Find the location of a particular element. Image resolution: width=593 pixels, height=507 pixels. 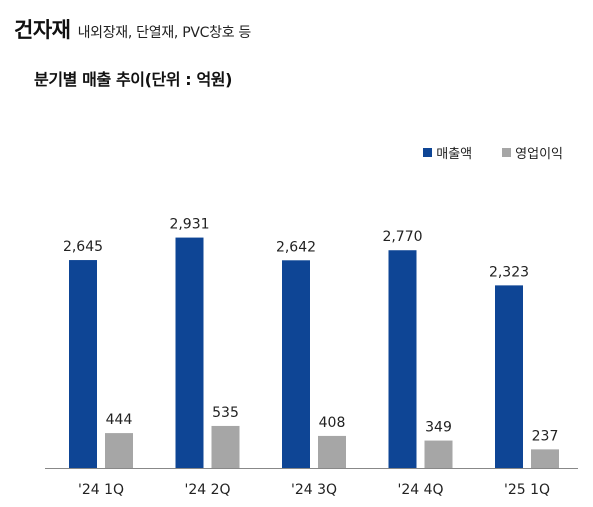

legend-swatch-operating-profit is located at coordinates (507, 152).